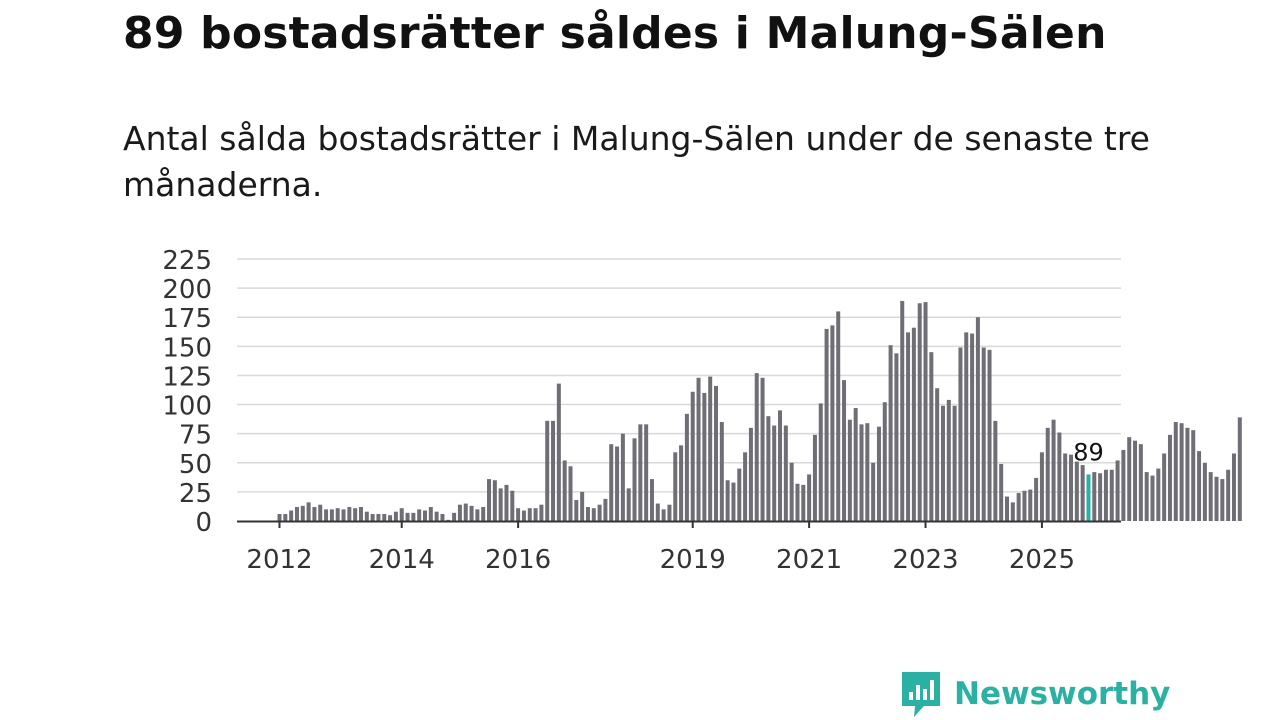 This screenshot has height=720, width=1280. I want to click on x-tick-label: 2019, so click(693, 560).